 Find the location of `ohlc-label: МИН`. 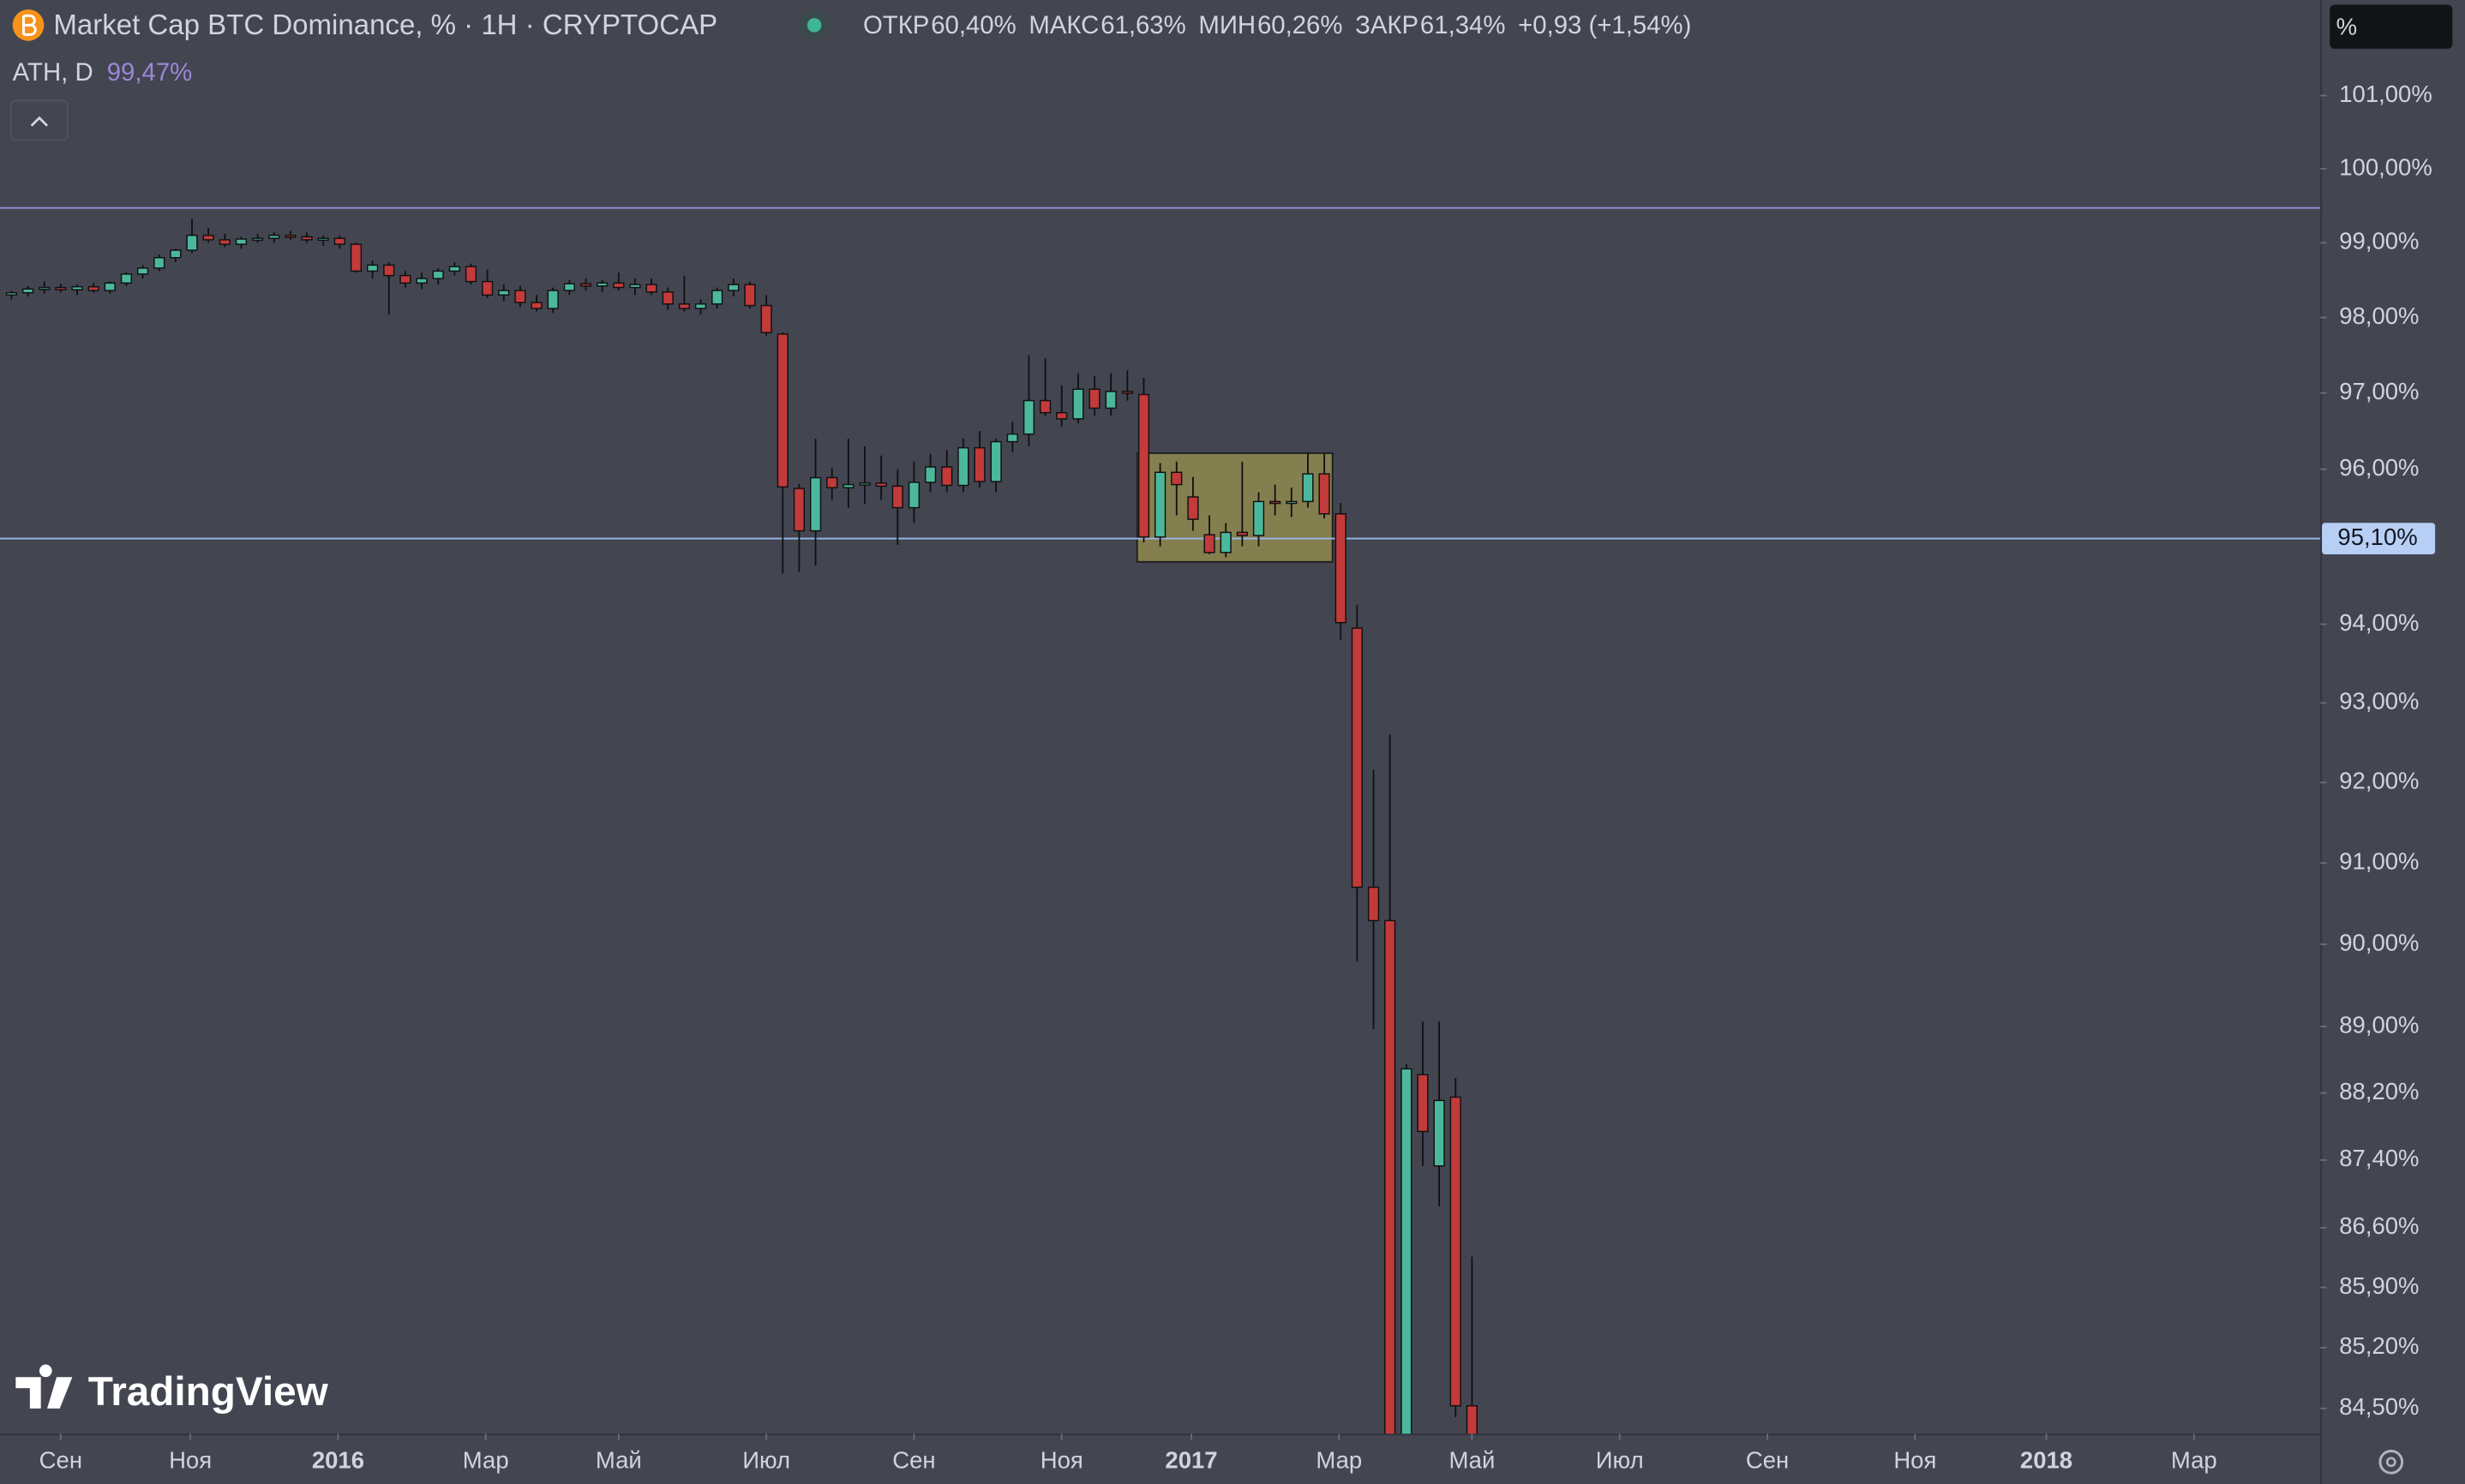

ohlc-label: МИН is located at coordinates (1227, 25).